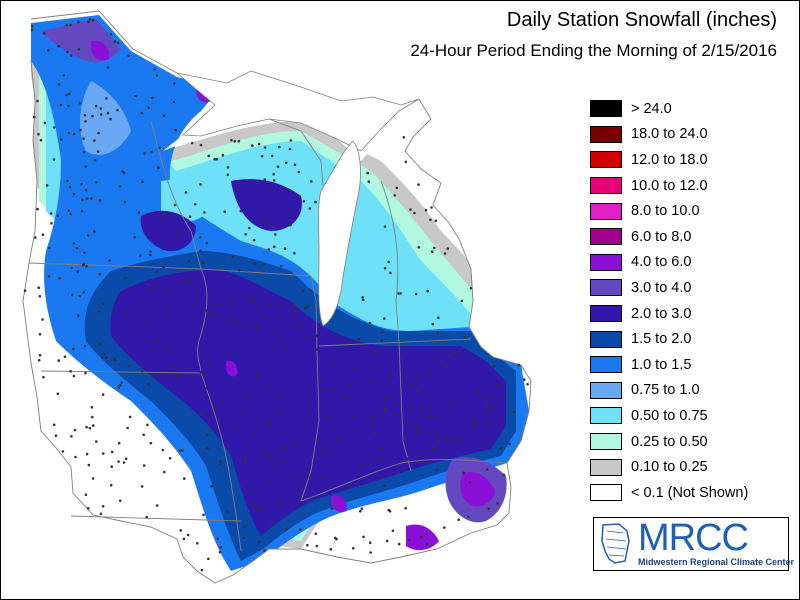 The height and width of the screenshot is (600, 800). I want to click on midwest-map-icon, so click(616, 544).